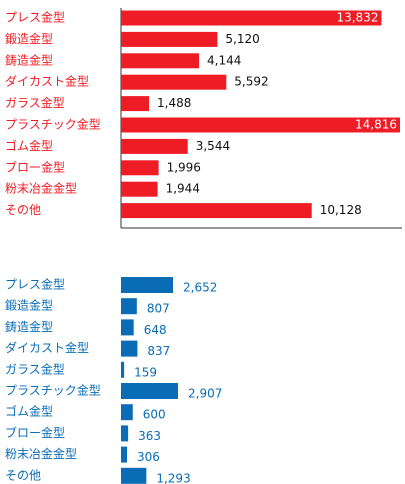 The image size is (405, 484). Describe the element at coordinates (173, 477) in the screenshot. I see `value-label: 1,293` at that location.